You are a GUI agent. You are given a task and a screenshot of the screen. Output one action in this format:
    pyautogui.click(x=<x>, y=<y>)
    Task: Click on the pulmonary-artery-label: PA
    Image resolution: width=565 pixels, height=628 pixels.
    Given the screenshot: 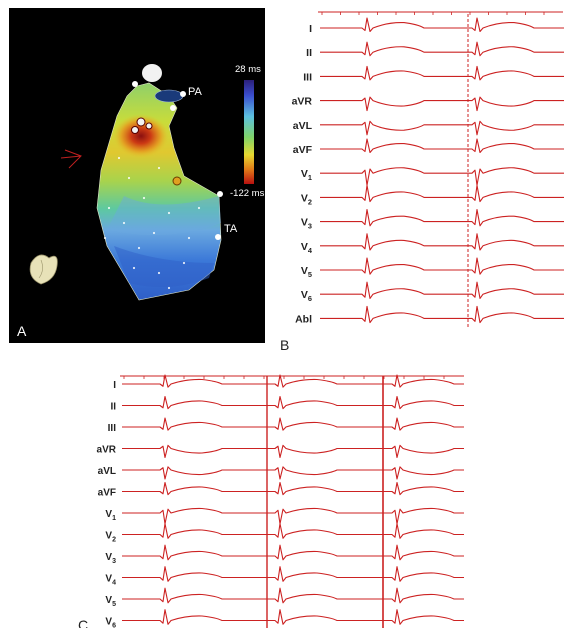 What is the action you would take?
    pyautogui.click(x=195, y=92)
    